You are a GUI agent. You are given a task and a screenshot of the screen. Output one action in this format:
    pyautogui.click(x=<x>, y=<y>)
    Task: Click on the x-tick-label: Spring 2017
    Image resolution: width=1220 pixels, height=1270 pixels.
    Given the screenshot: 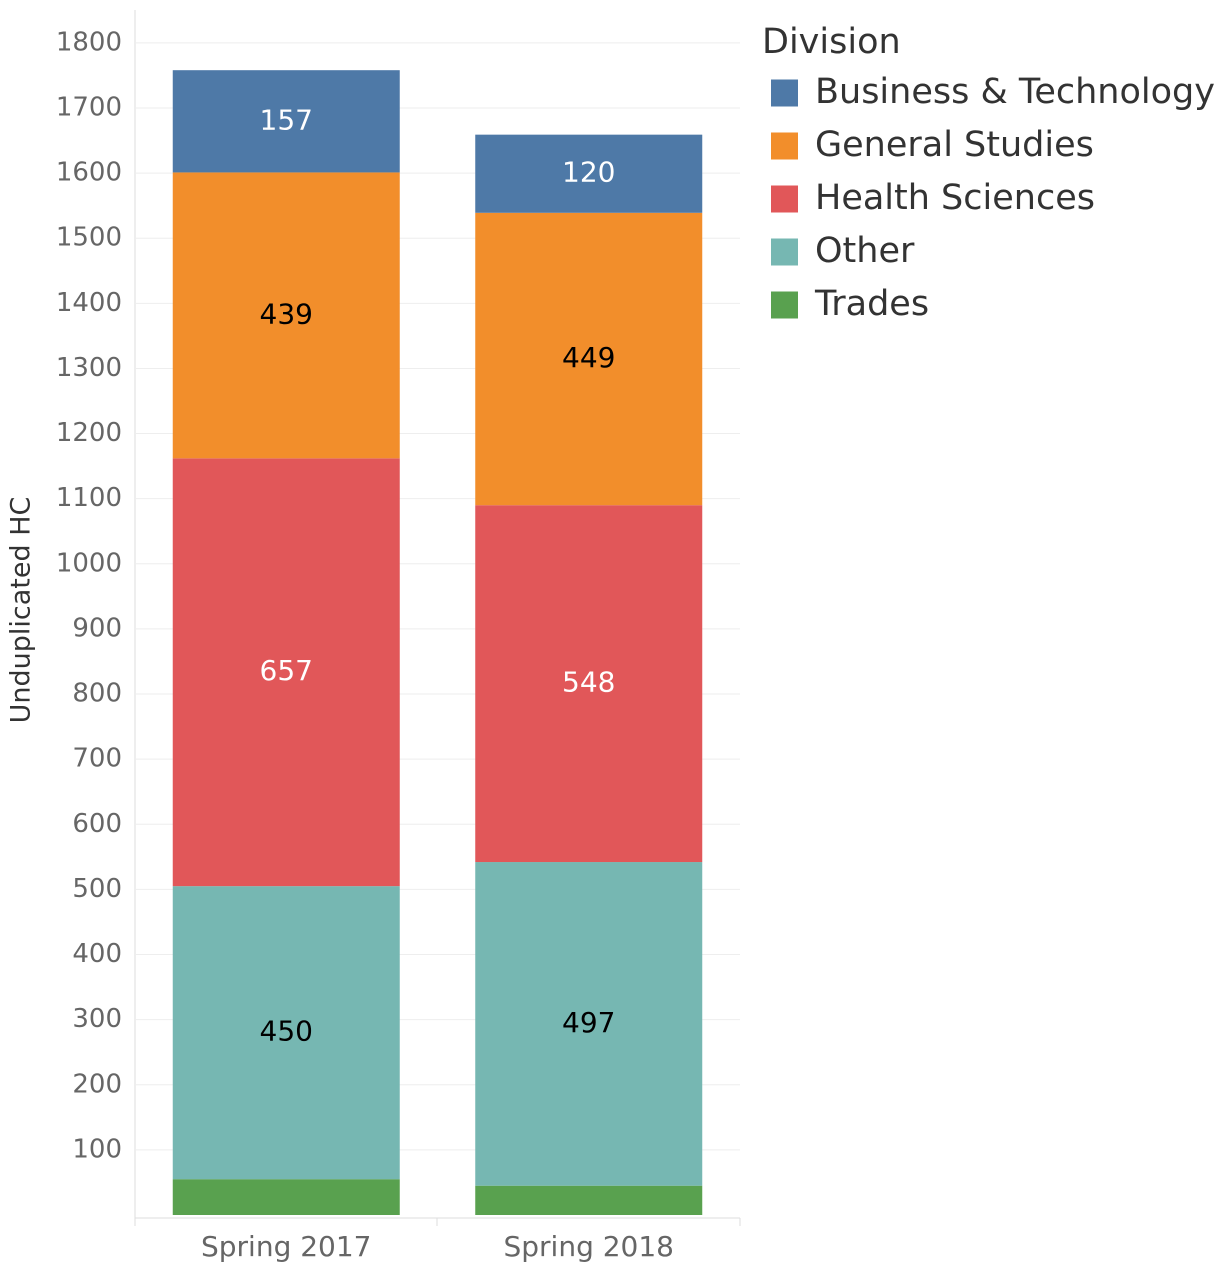 What is the action you would take?
    pyautogui.click(x=286, y=1246)
    